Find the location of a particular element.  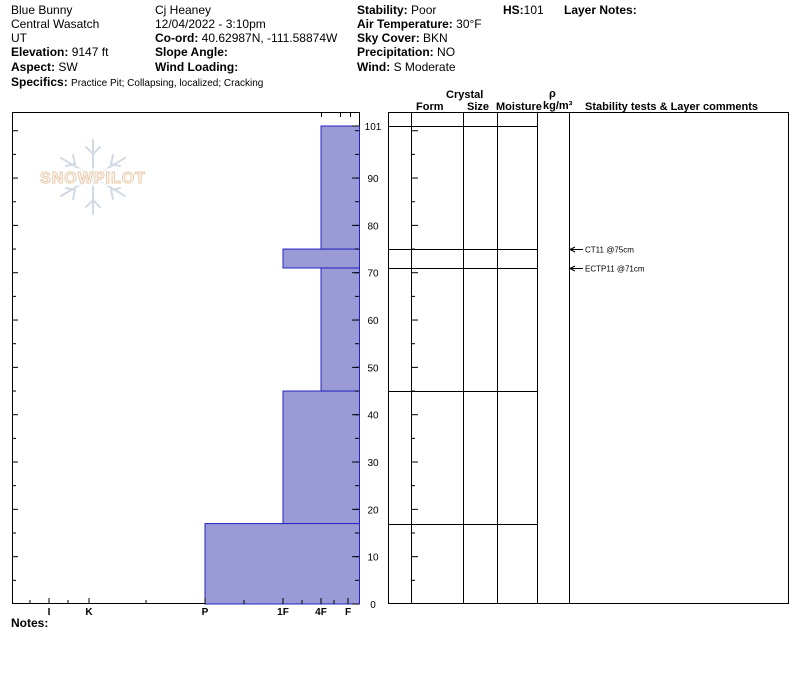

precipitation-value: NO is located at coordinates (446, 52).